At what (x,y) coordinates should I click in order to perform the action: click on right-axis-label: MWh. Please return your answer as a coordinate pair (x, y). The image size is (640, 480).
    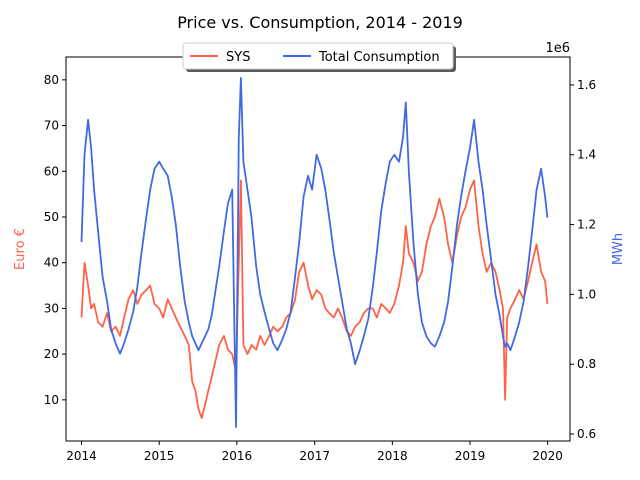
    Looking at the image, I should click on (618, 249).